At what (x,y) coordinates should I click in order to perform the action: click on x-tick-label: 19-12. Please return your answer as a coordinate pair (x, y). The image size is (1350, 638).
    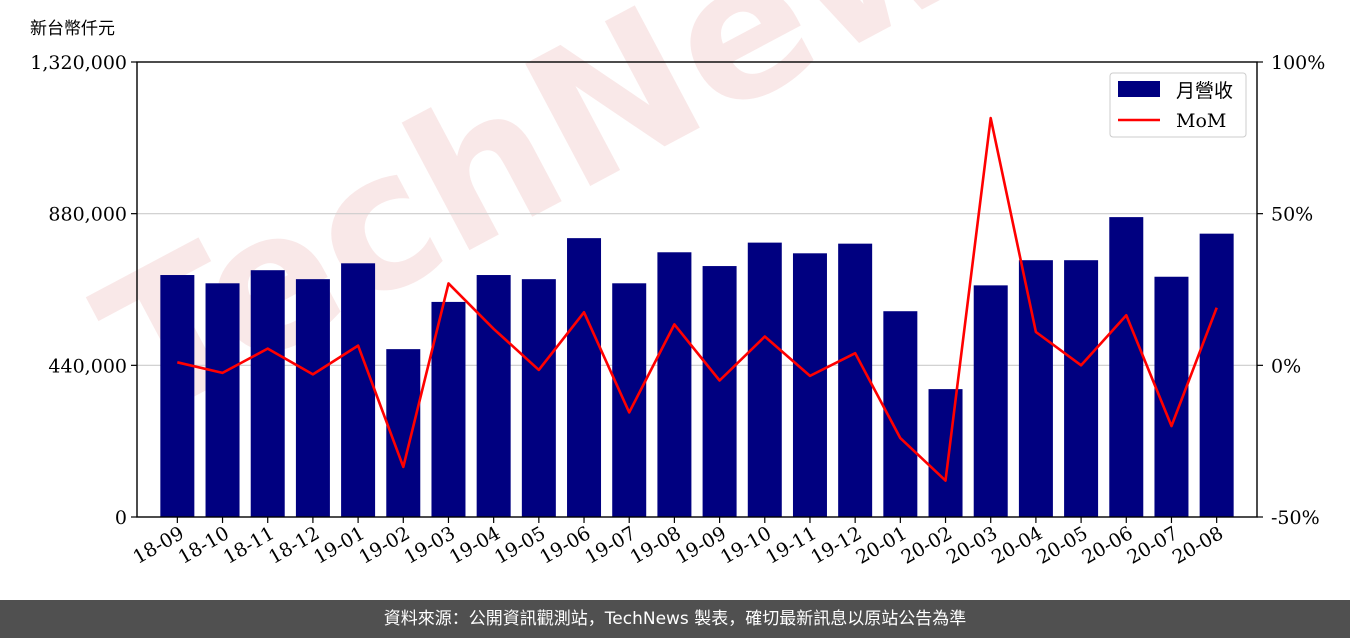
    Looking at the image, I should click on (836, 545).